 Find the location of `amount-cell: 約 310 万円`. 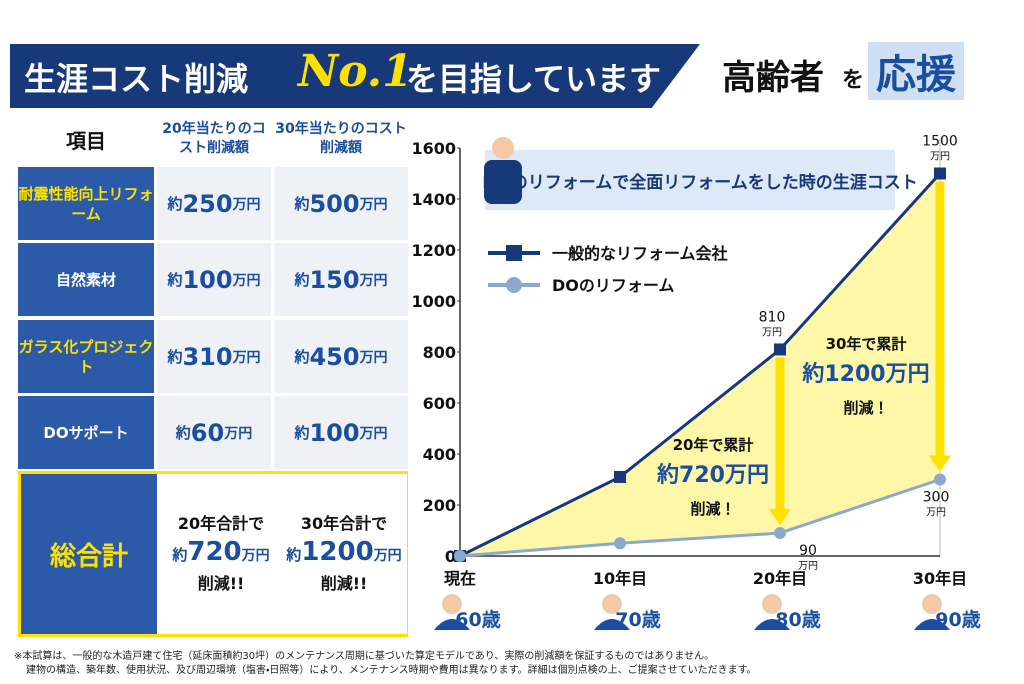

amount-cell: 約 310 万円 is located at coordinates (214, 356).